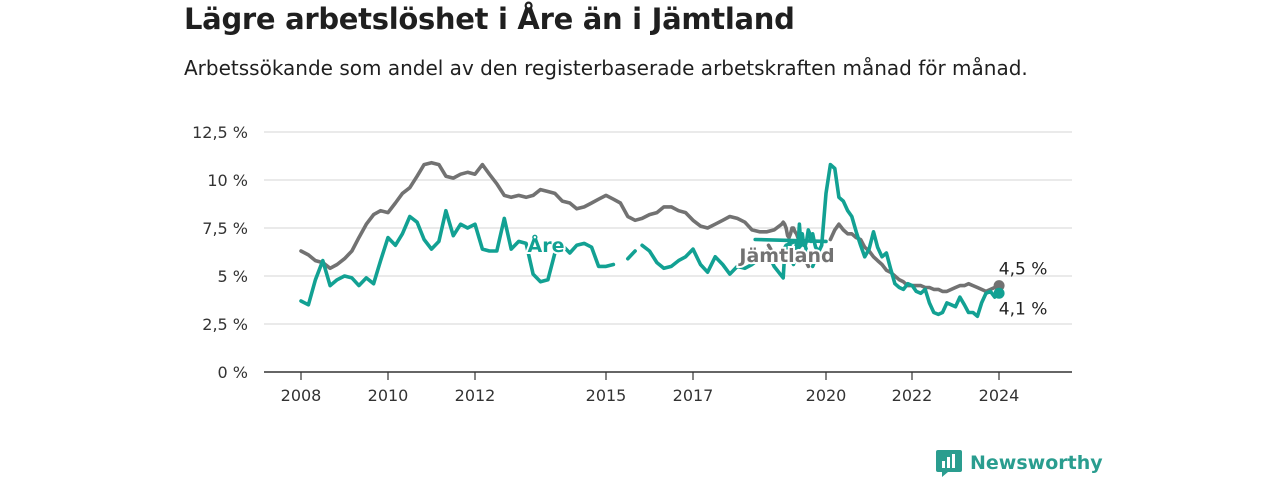 The height and width of the screenshot is (480, 1280). I want to click on series-end-point-jamtland, so click(999, 286).